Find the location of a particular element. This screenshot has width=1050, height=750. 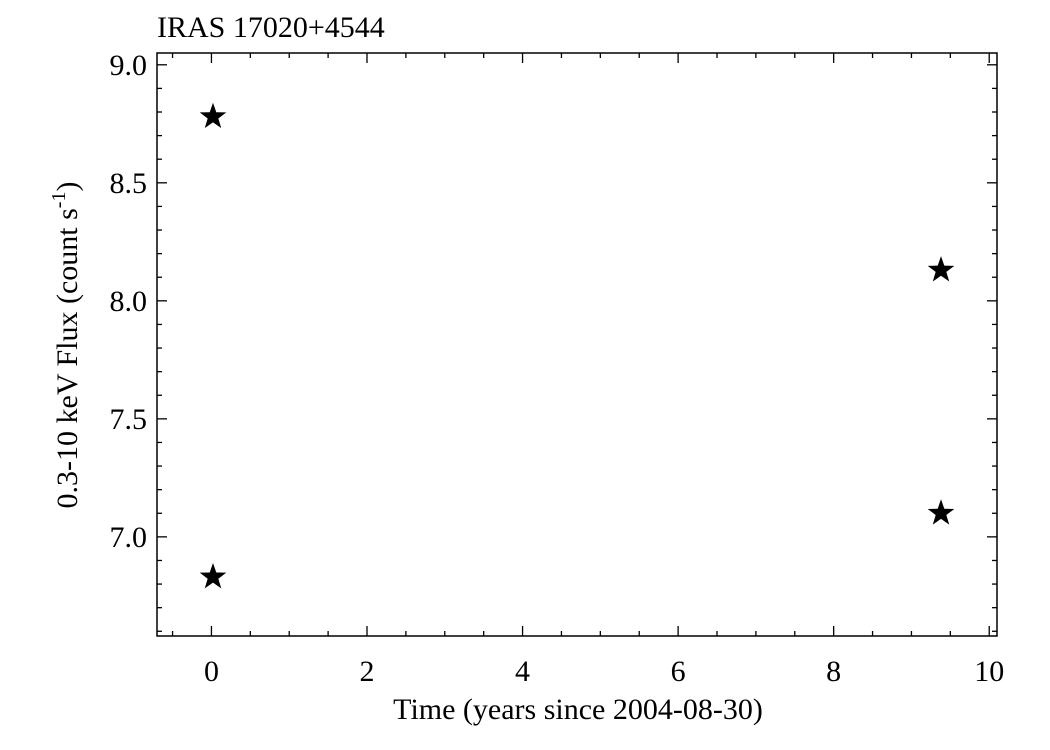

y-axis-label-main: 0.3-10 keV Flux (count s is located at coordinates (67, 358).